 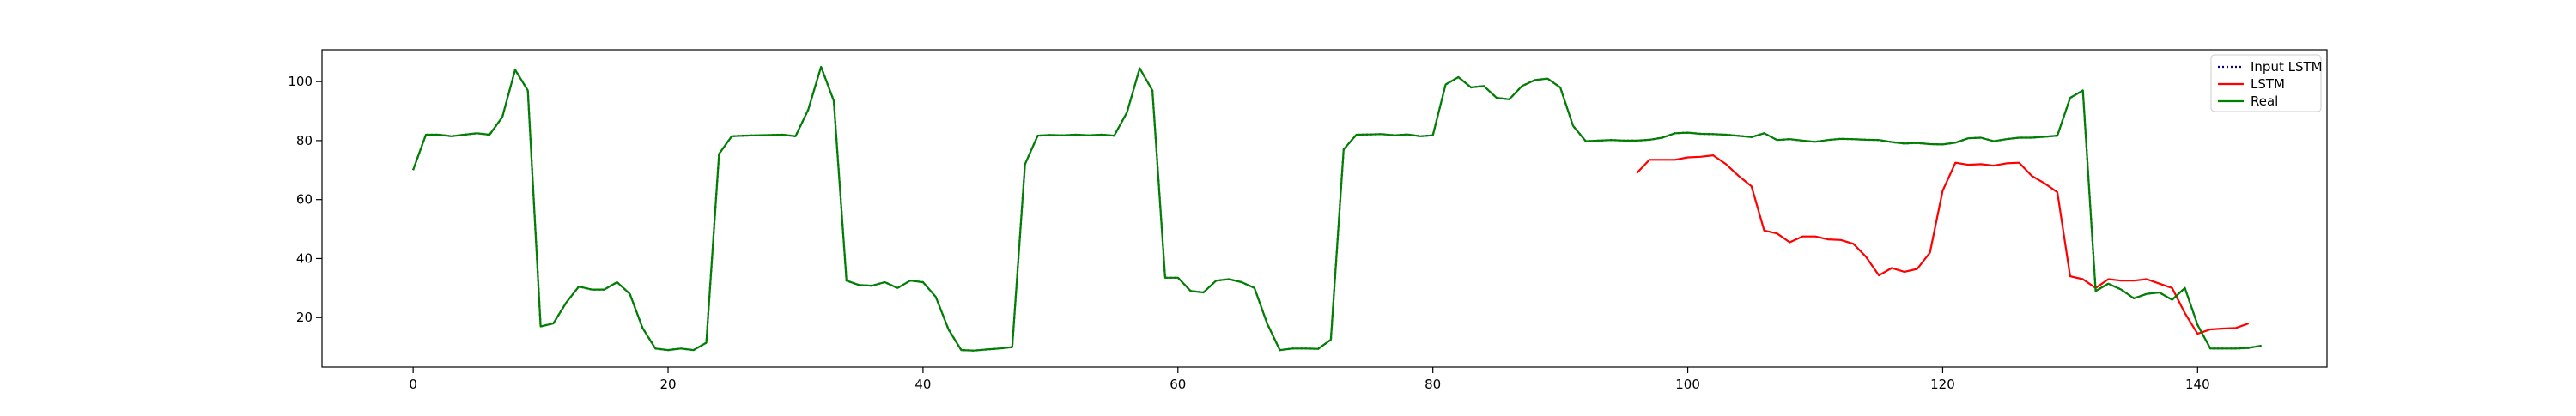 What do you see at coordinates (2265, 101) in the screenshot?
I see `legend-label: Real` at bounding box center [2265, 101].